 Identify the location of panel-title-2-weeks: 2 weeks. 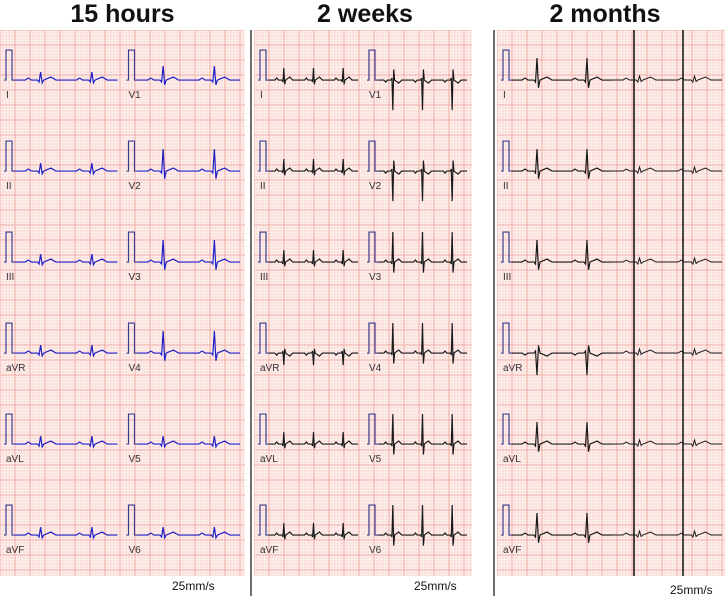
(365, 14).